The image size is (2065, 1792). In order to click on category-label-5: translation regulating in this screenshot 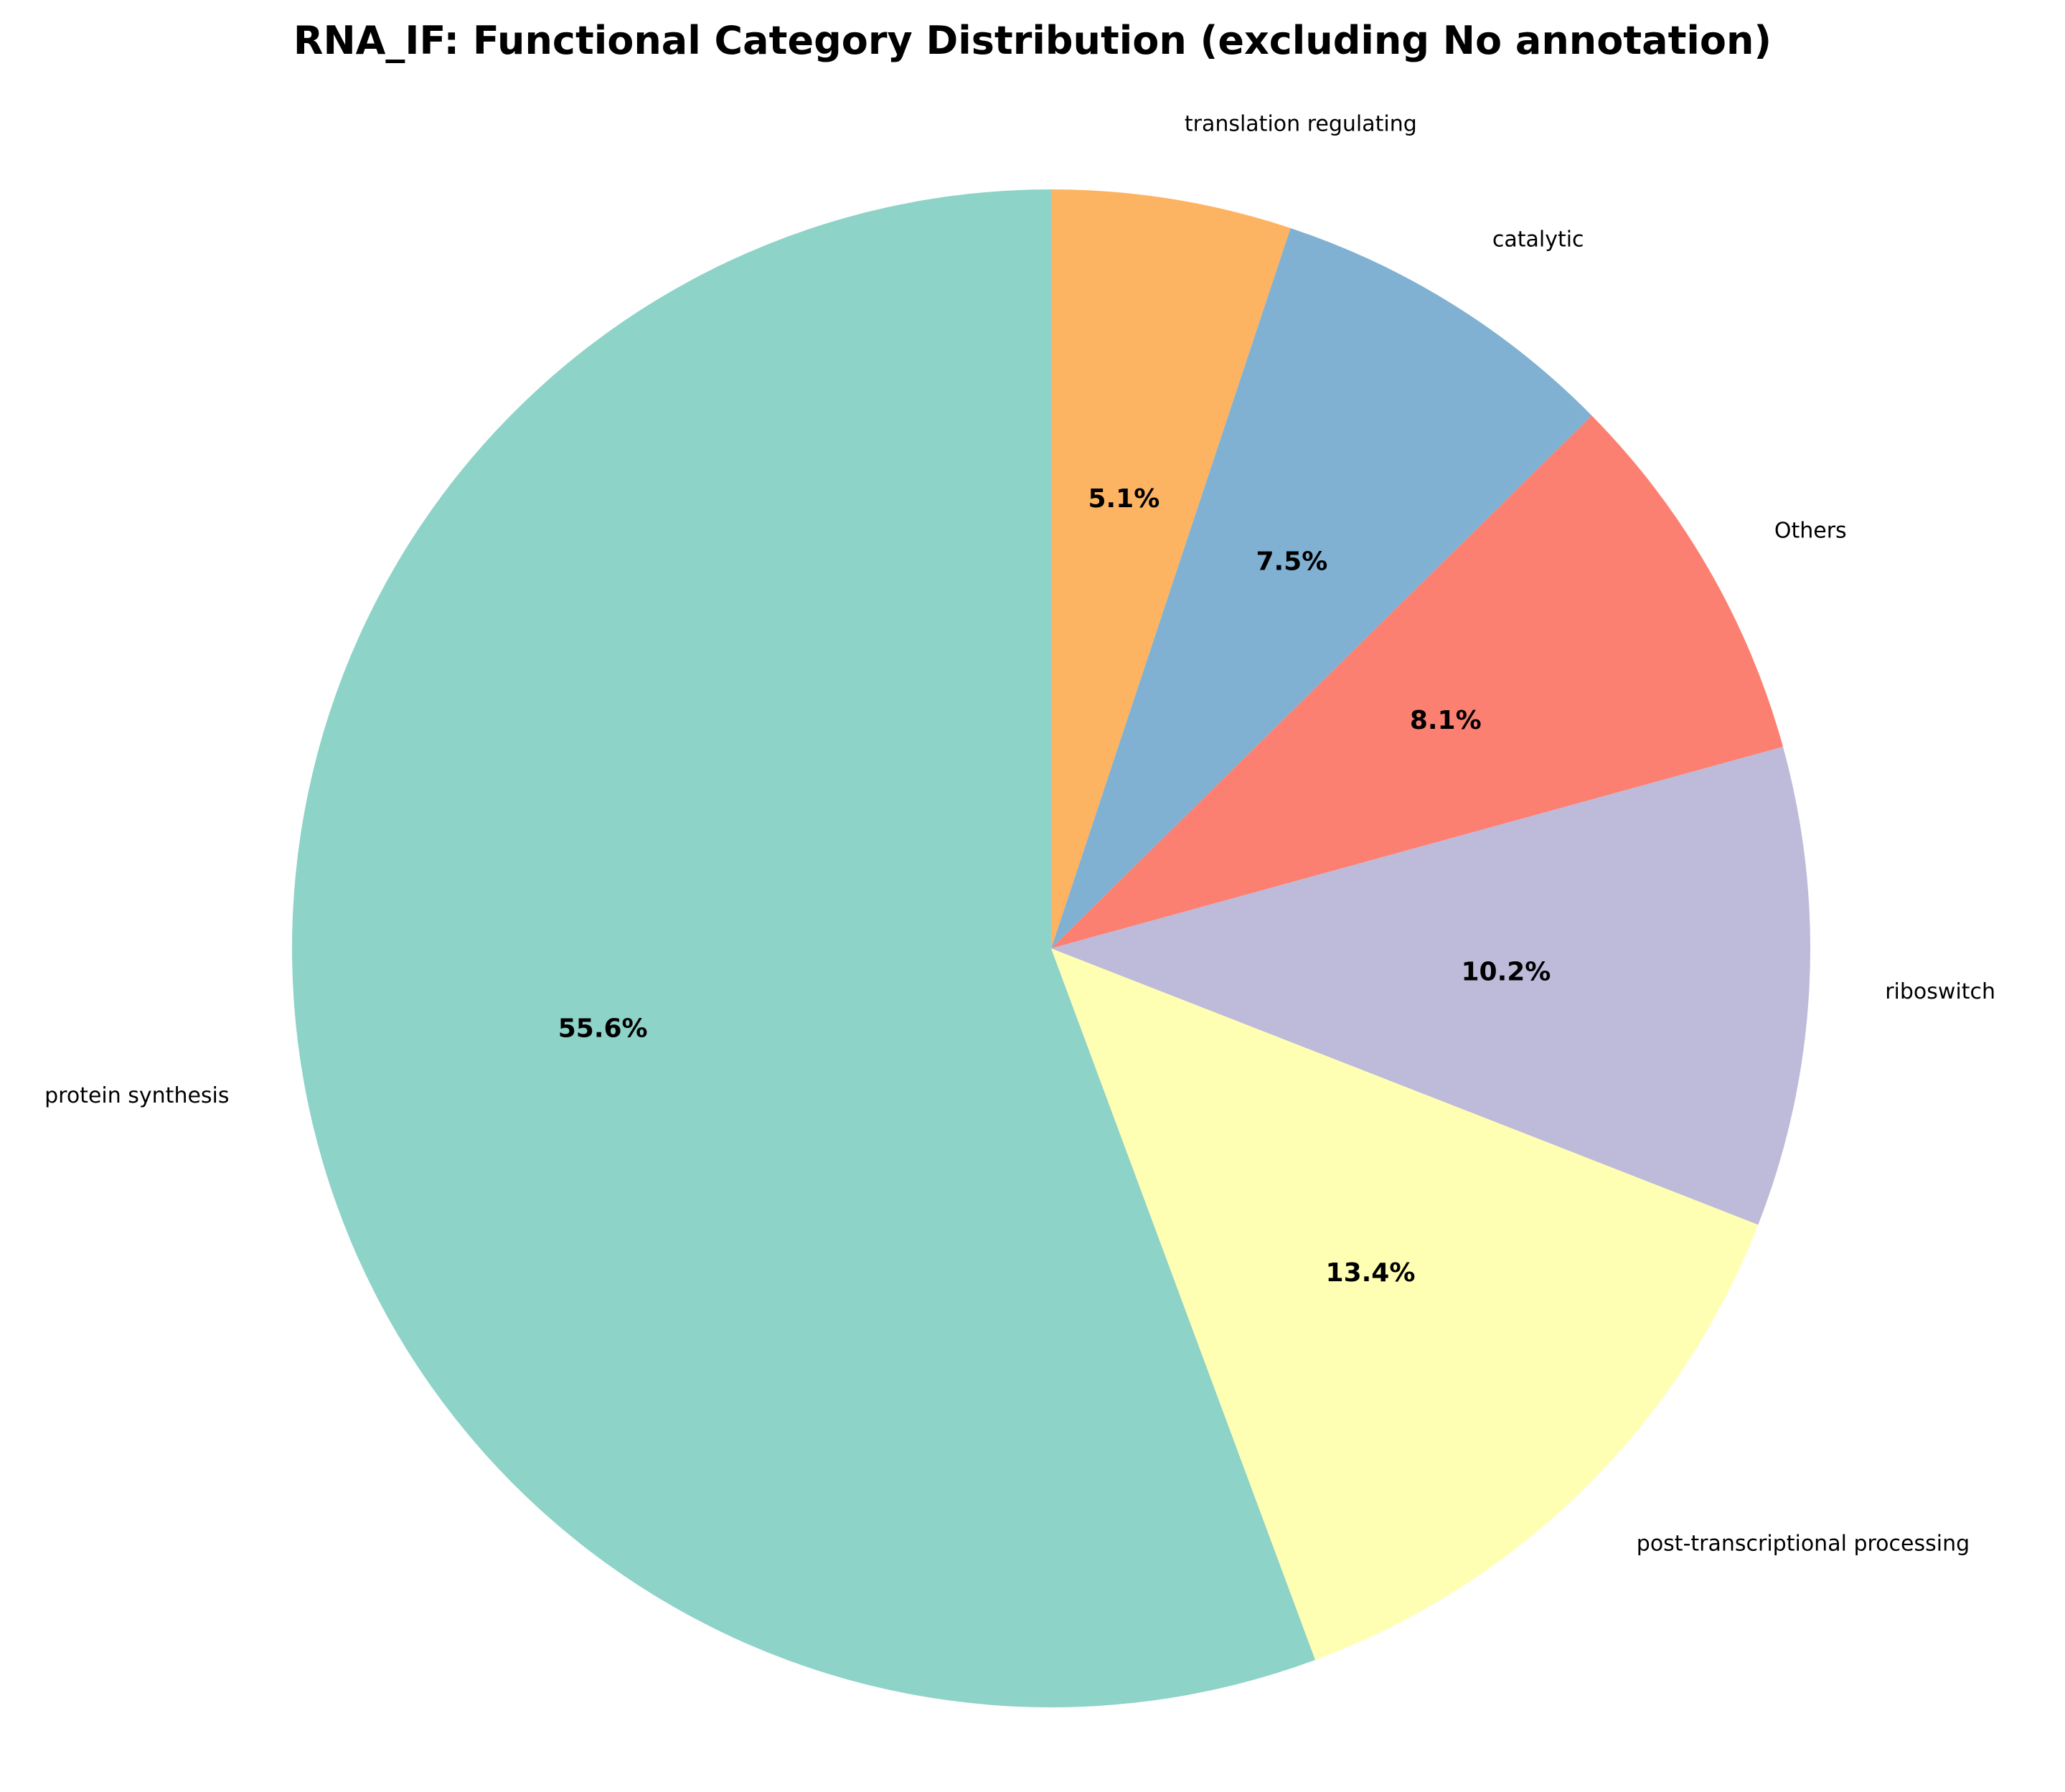, I will do `click(1301, 124)`.